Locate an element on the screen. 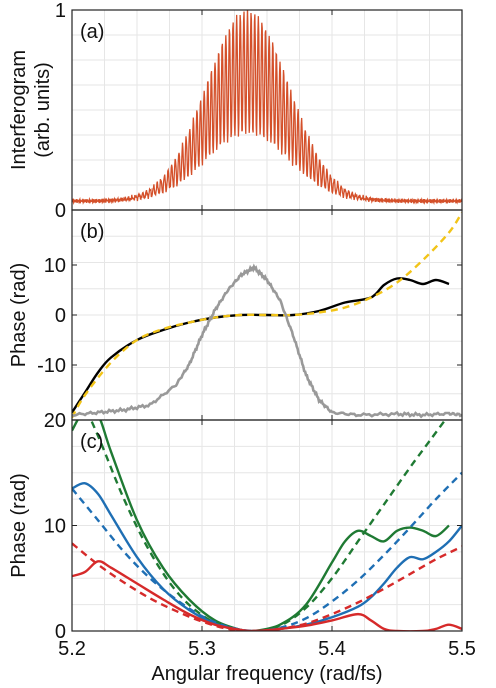  x-axis-label: Angular frequency (rad/fs) is located at coordinates (266, 674).